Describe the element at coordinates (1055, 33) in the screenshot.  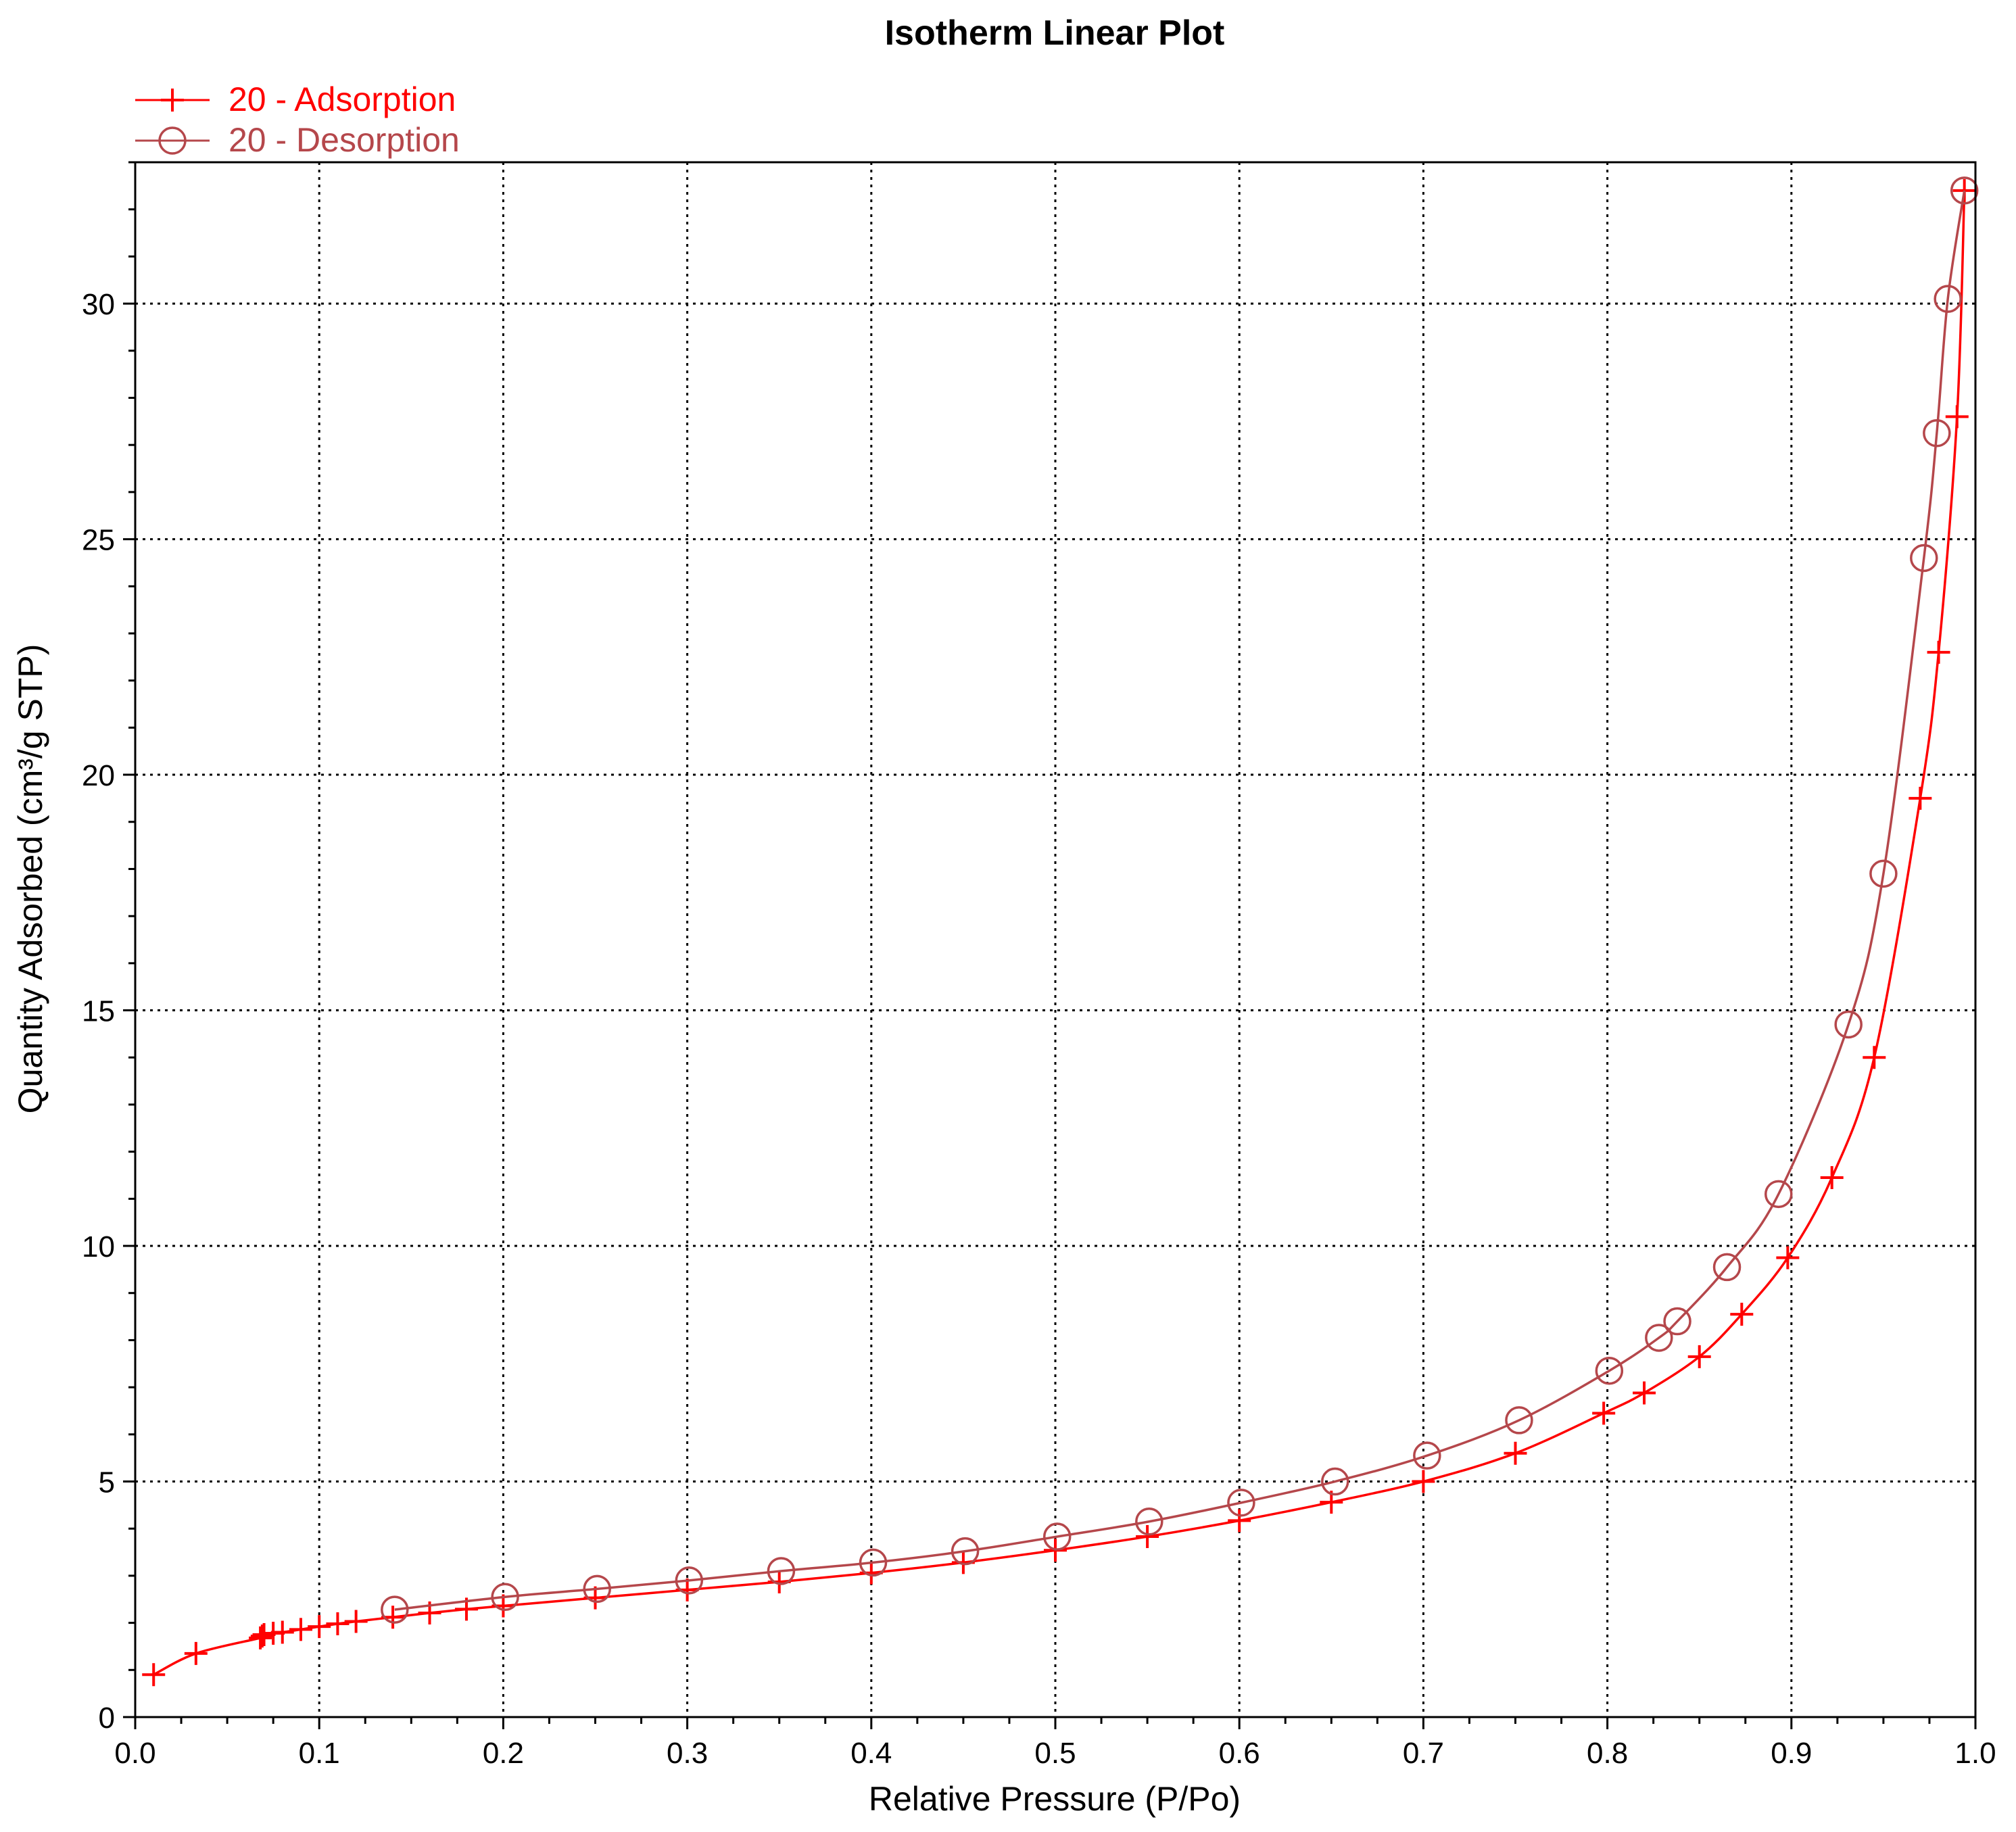
I see `chart-title: Isotherm Linear Plot` at that location.